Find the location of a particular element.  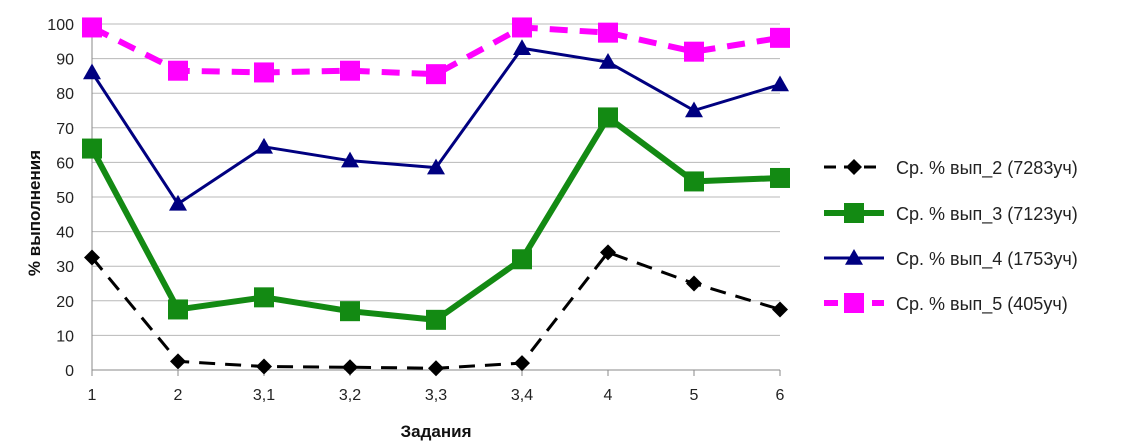

y-tick-label: 30 is located at coordinates (65, 267).